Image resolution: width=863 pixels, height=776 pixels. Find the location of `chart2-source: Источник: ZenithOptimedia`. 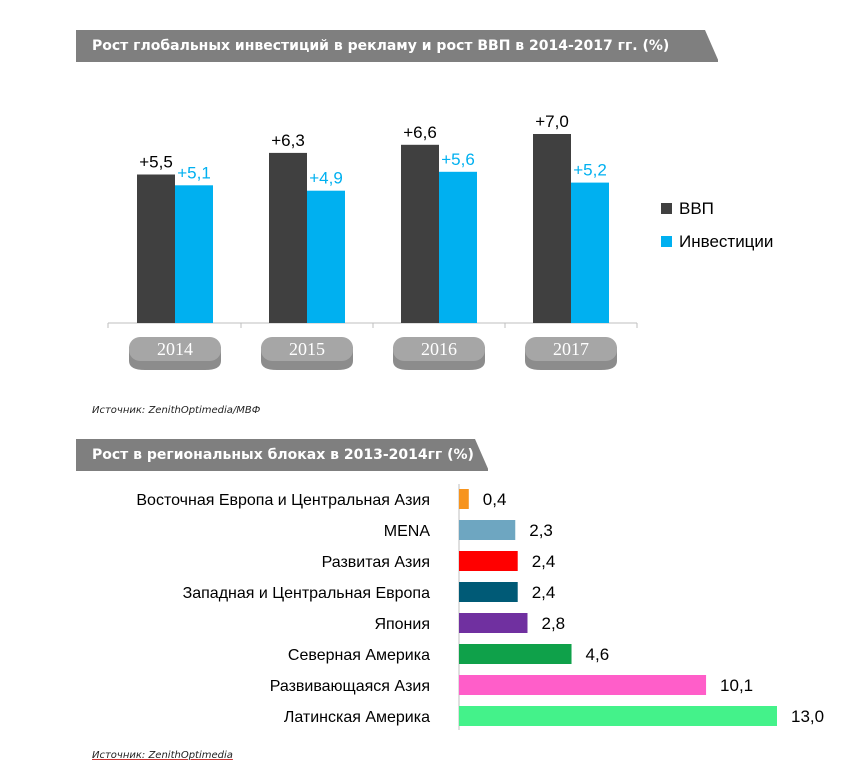

chart2-source: Источник: ZenithOptimedia is located at coordinates (162, 755).